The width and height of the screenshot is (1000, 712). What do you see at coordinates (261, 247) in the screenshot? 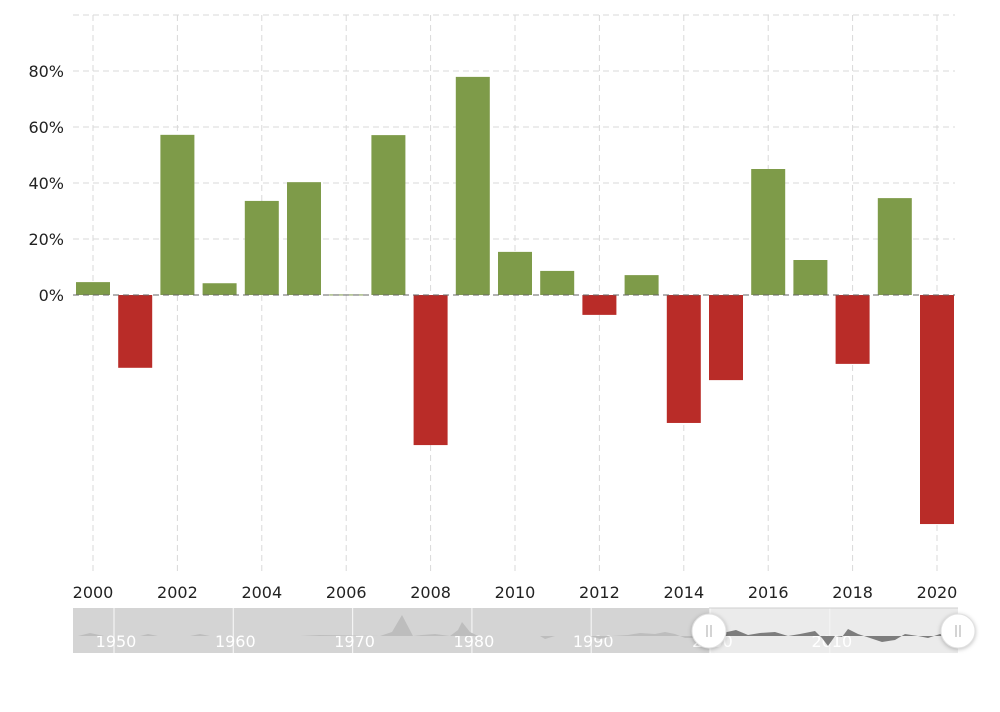
I see `bar-2004` at bounding box center [261, 247].